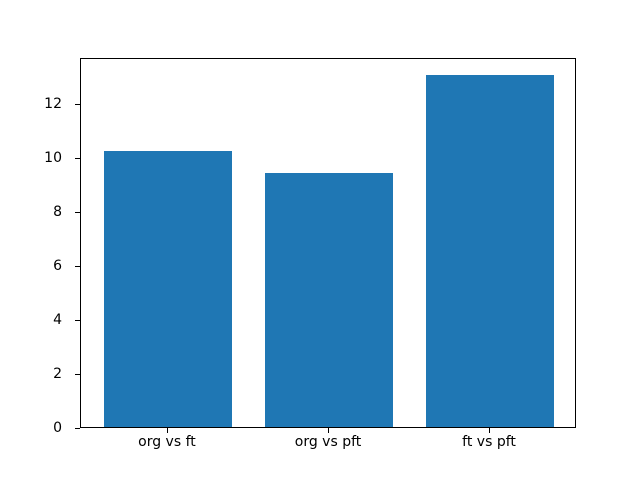  Describe the element at coordinates (329, 300) in the screenshot. I see `bar-org-vs-pft` at that location.